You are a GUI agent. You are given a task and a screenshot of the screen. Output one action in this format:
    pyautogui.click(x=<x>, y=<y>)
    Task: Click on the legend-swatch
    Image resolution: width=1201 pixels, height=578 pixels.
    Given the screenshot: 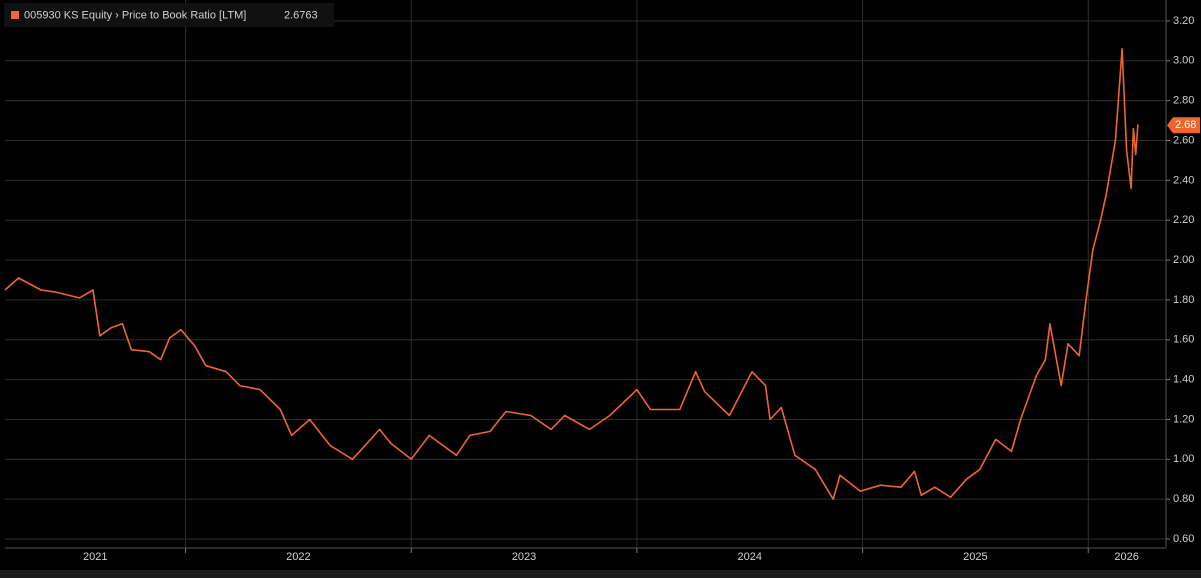 What is the action you would take?
    pyautogui.click(x=15, y=15)
    